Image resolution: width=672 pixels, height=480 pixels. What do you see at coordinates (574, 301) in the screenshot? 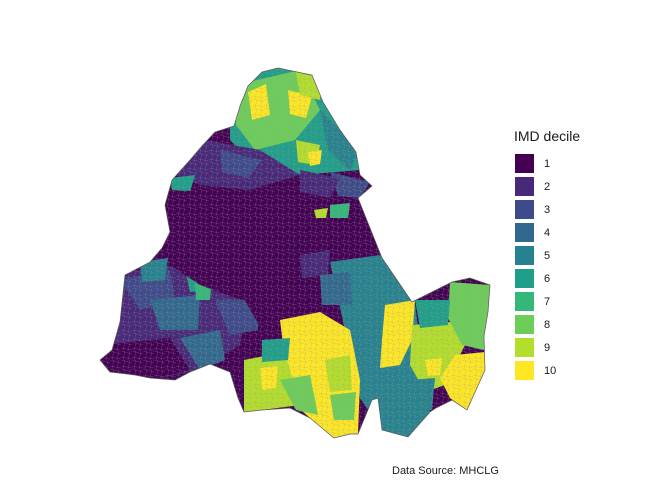
I see `legend-item: 7` at bounding box center [574, 301].